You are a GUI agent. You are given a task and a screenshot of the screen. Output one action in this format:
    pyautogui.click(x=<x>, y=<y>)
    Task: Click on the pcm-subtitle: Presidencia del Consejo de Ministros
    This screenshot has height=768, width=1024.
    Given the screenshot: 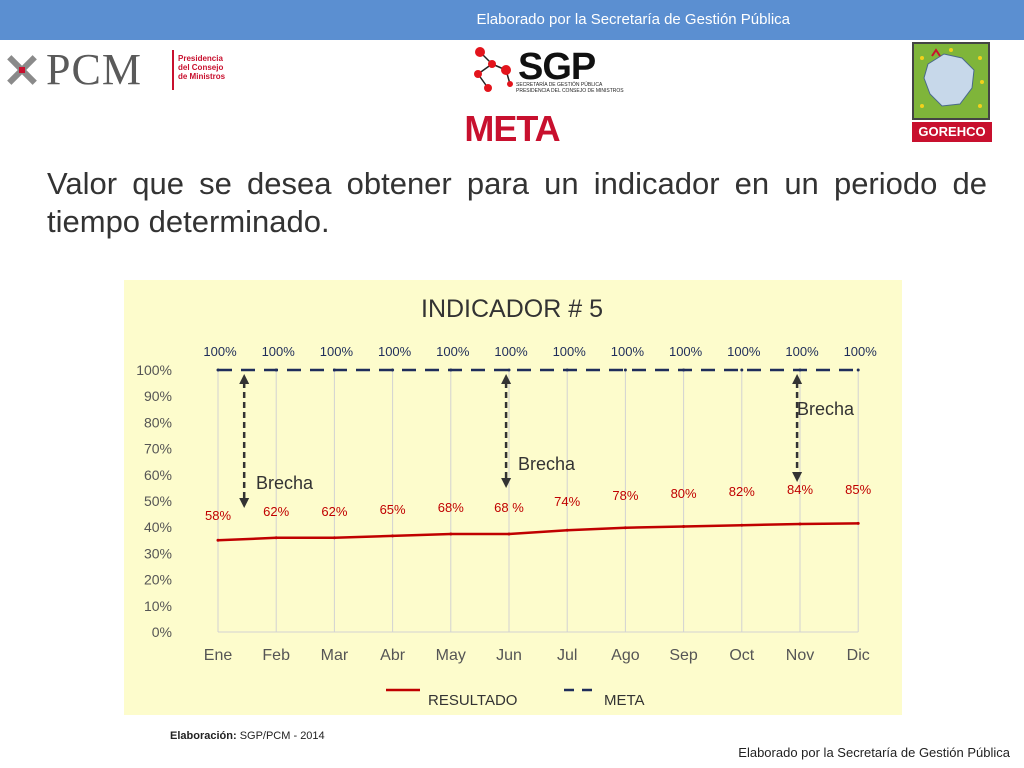 What is the action you would take?
    pyautogui.click(x=203, y=67)
    